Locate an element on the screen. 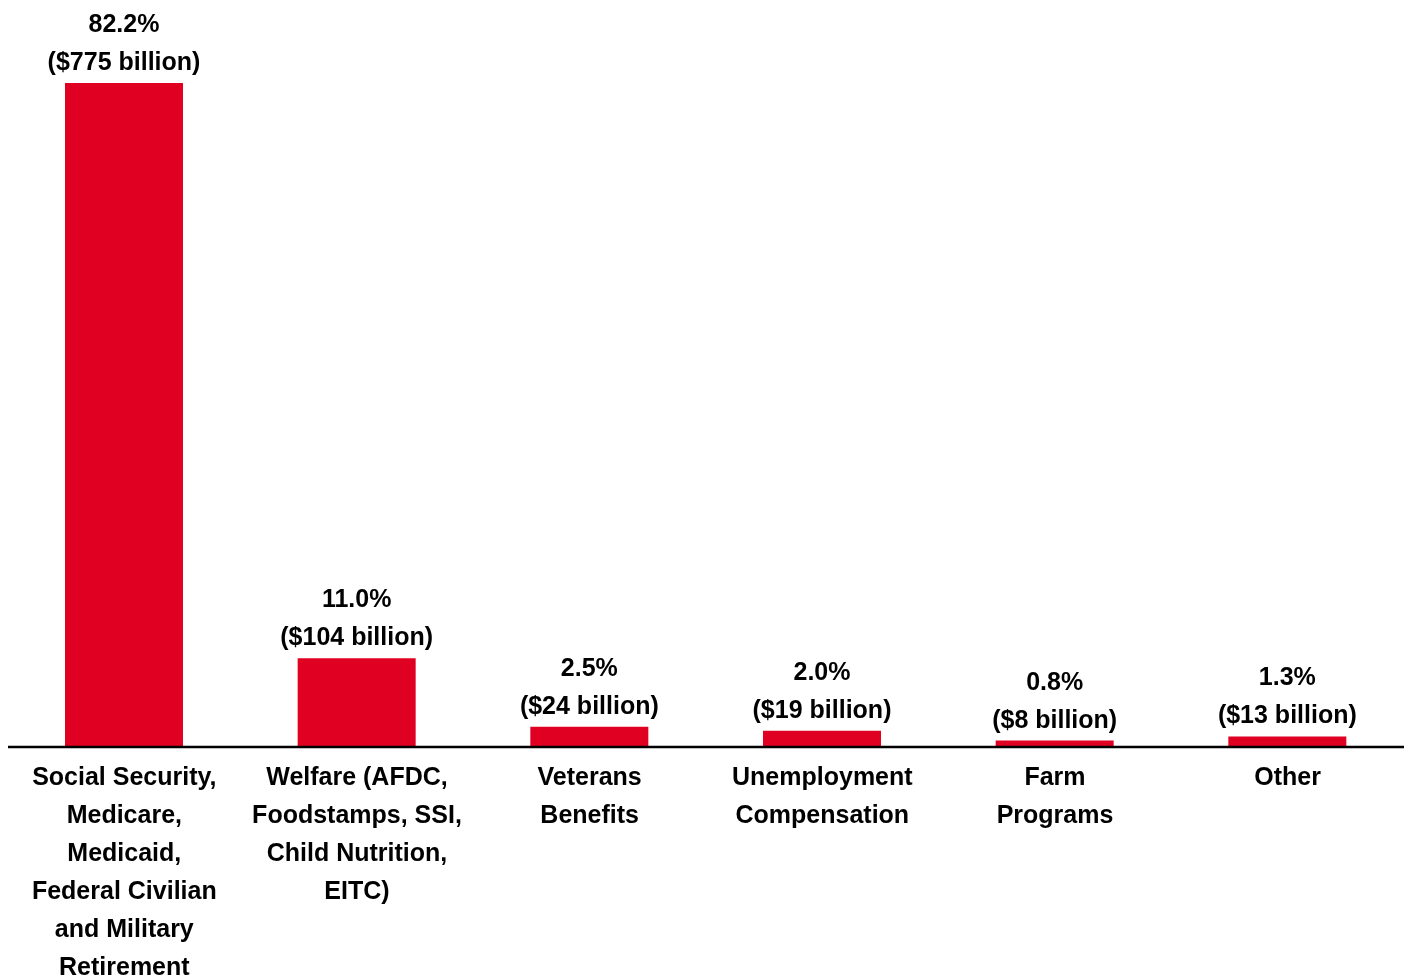 This screenshot has width=1404, height=979. x-tick-label: Social Security, Medicare, Medicaid, Federal Civilian and Military Retirement is located at coordinates (124, 870).